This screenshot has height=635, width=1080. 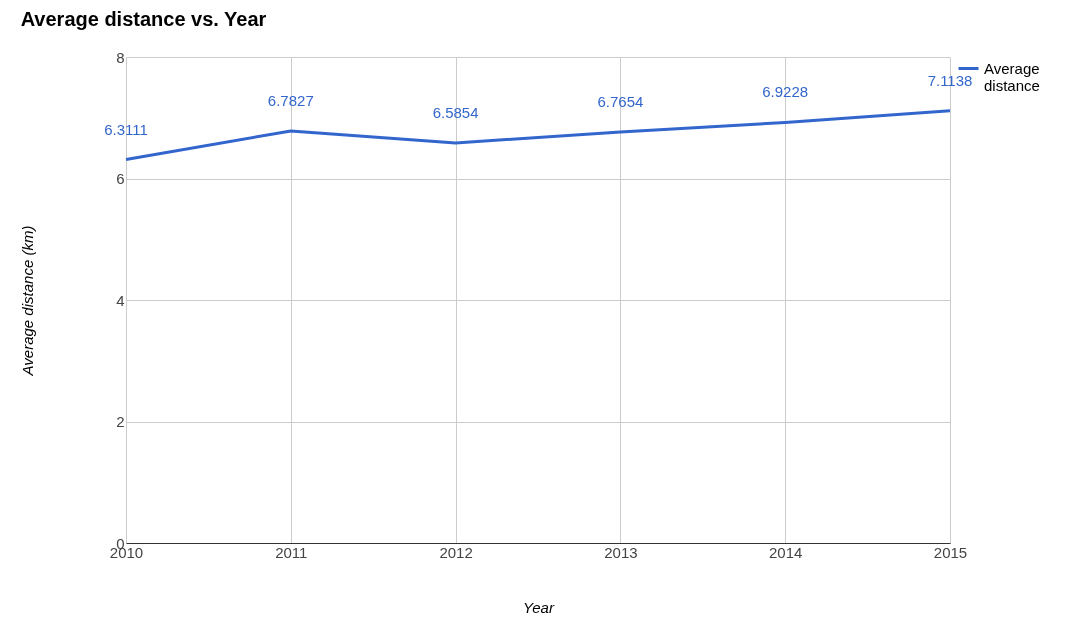 I want to click on x-axis-title: Year, so click(x=539, y=607).